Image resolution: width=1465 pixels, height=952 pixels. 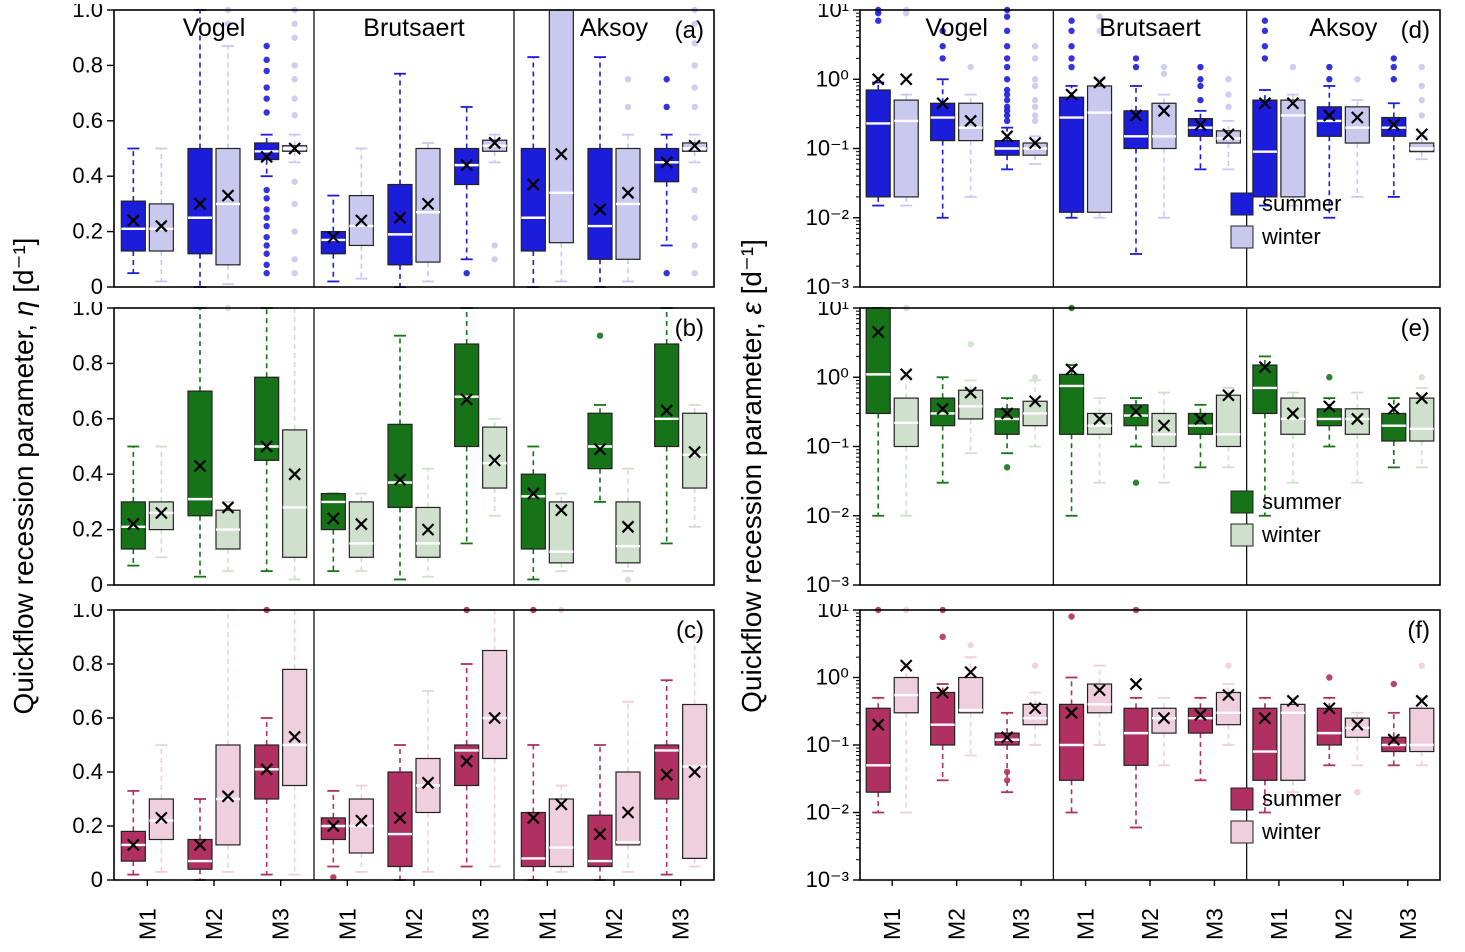 What do you see at coordinates (1415, 328) in the screenshot?
I see `svg-text: (e)` at bounding box center [1415, 328].